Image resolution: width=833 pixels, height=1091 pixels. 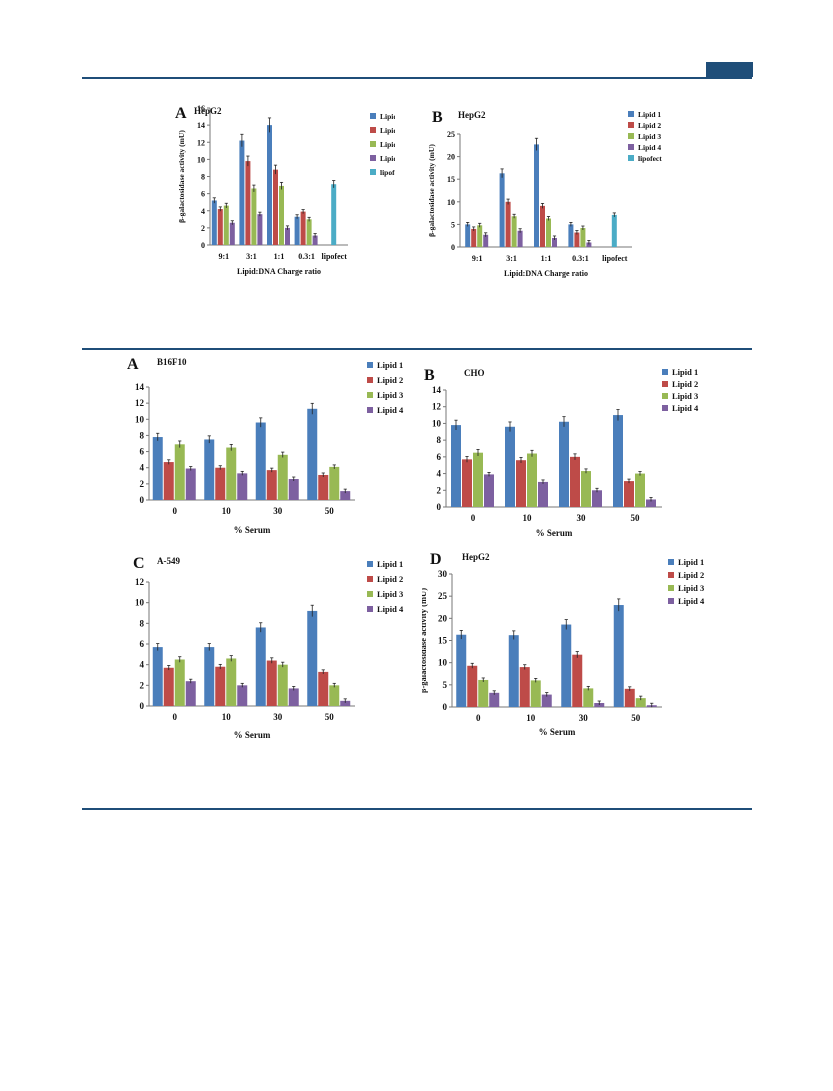 I want to click on y-tick-label: 30, so click(x=443, y=574).